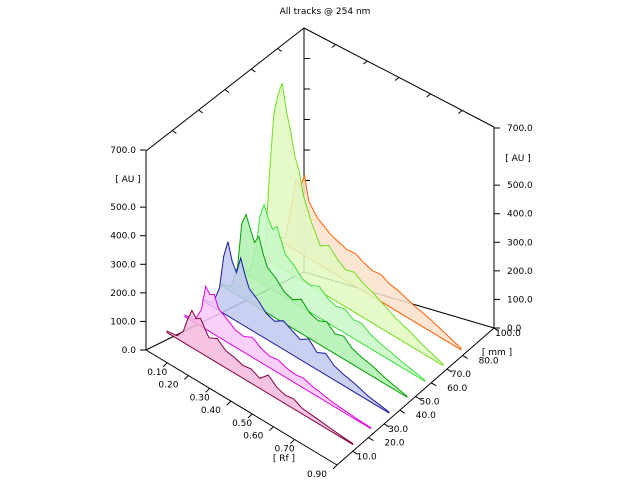  Describe the element at coordinates (367, 457) in the screenshot. I see `mm-axis-tick-label: 10.0` at that location.